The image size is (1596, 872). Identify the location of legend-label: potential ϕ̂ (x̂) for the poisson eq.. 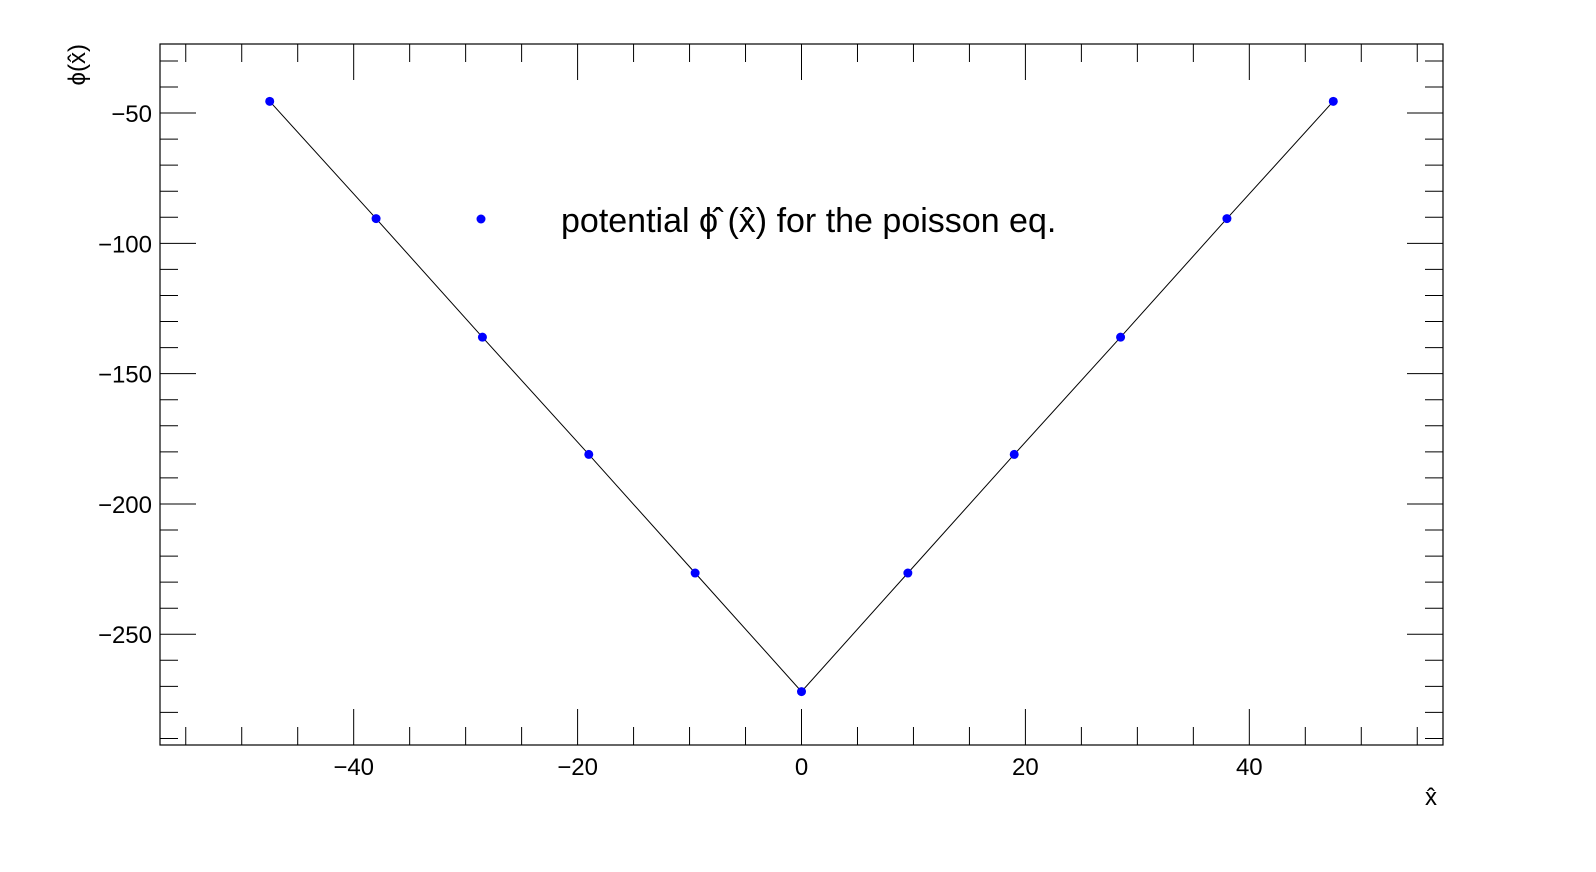
(808, 221).